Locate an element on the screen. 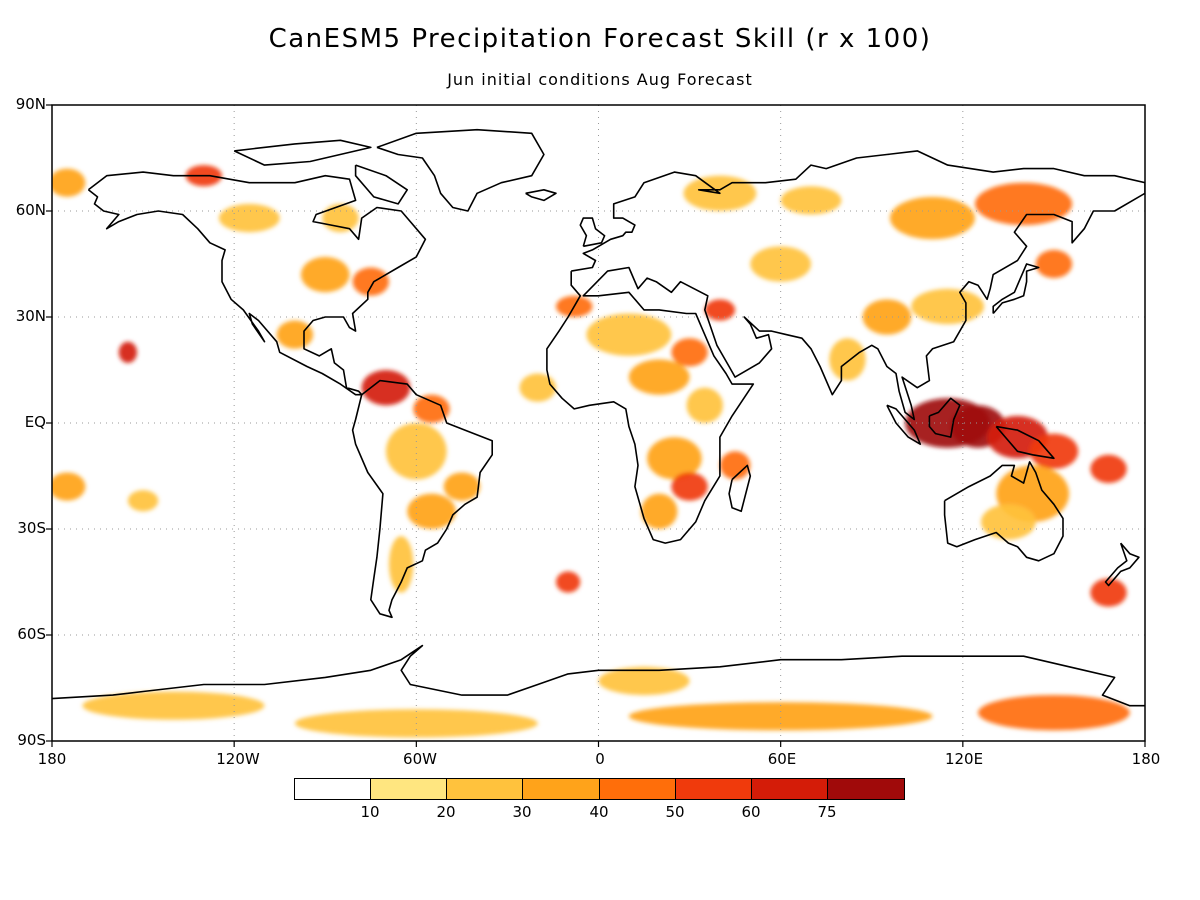  lon-label-60w: 60W is located at coordinates (420, 759).